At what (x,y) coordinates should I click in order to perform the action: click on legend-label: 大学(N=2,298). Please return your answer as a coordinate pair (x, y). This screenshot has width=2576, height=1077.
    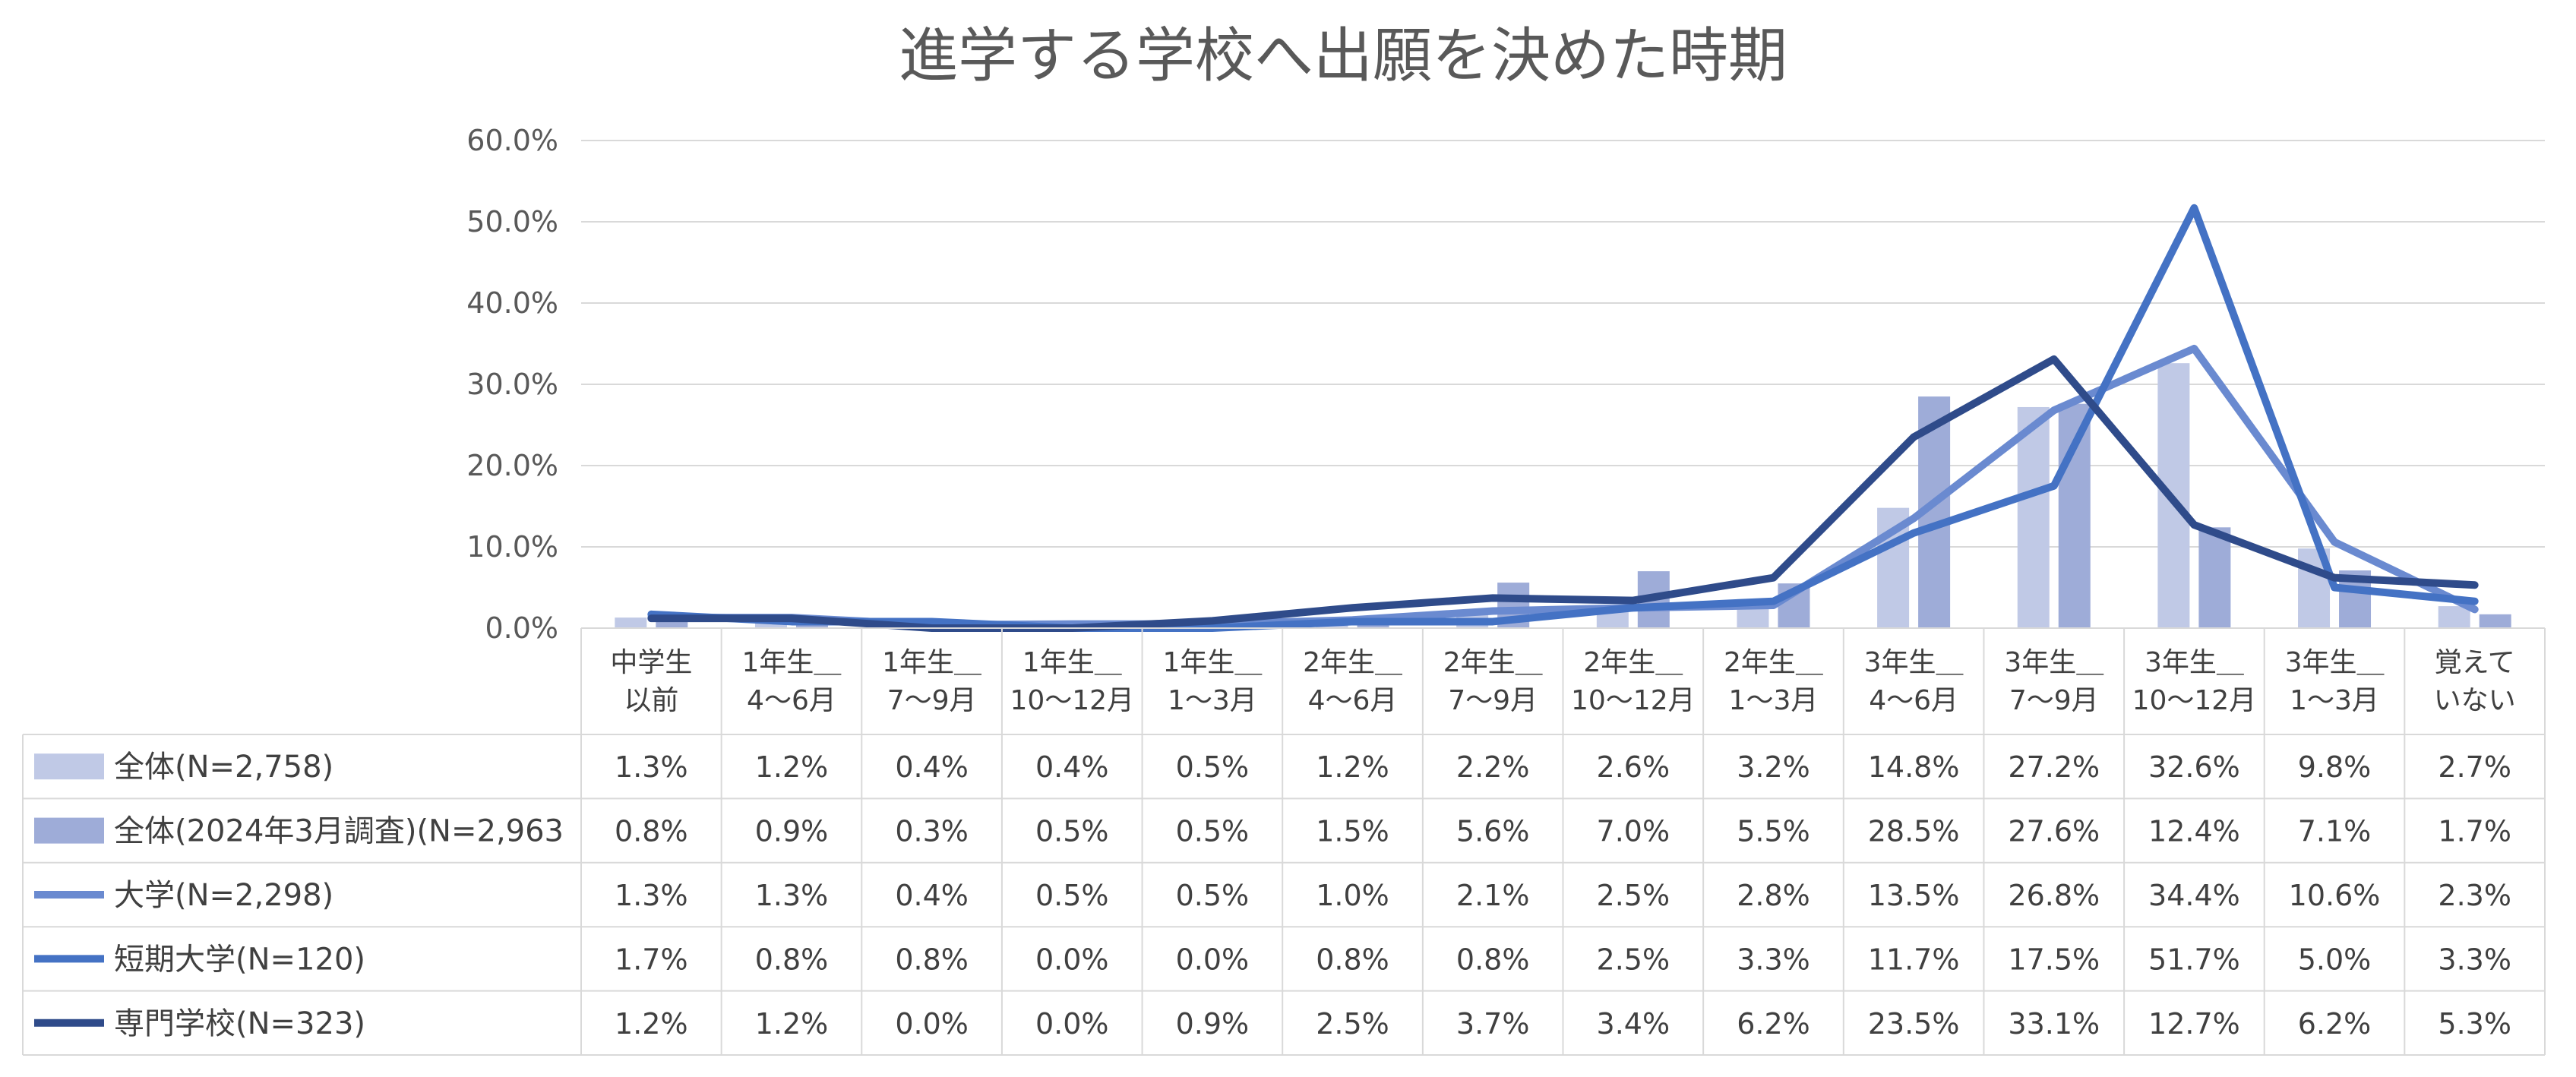
    Looking at the image, I should click on (223, 896).